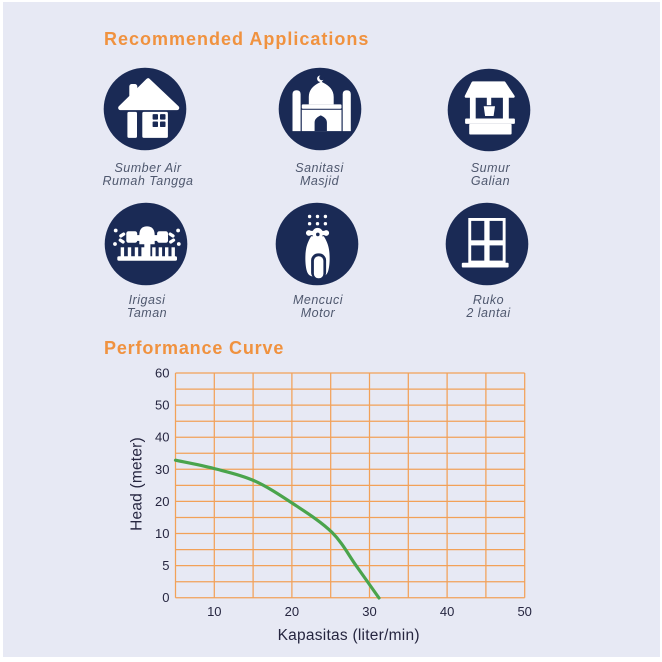 This screenshot has width=662, height=662. I want to click on svg-text: Kapasitas (liter/min), so click(349, 635).